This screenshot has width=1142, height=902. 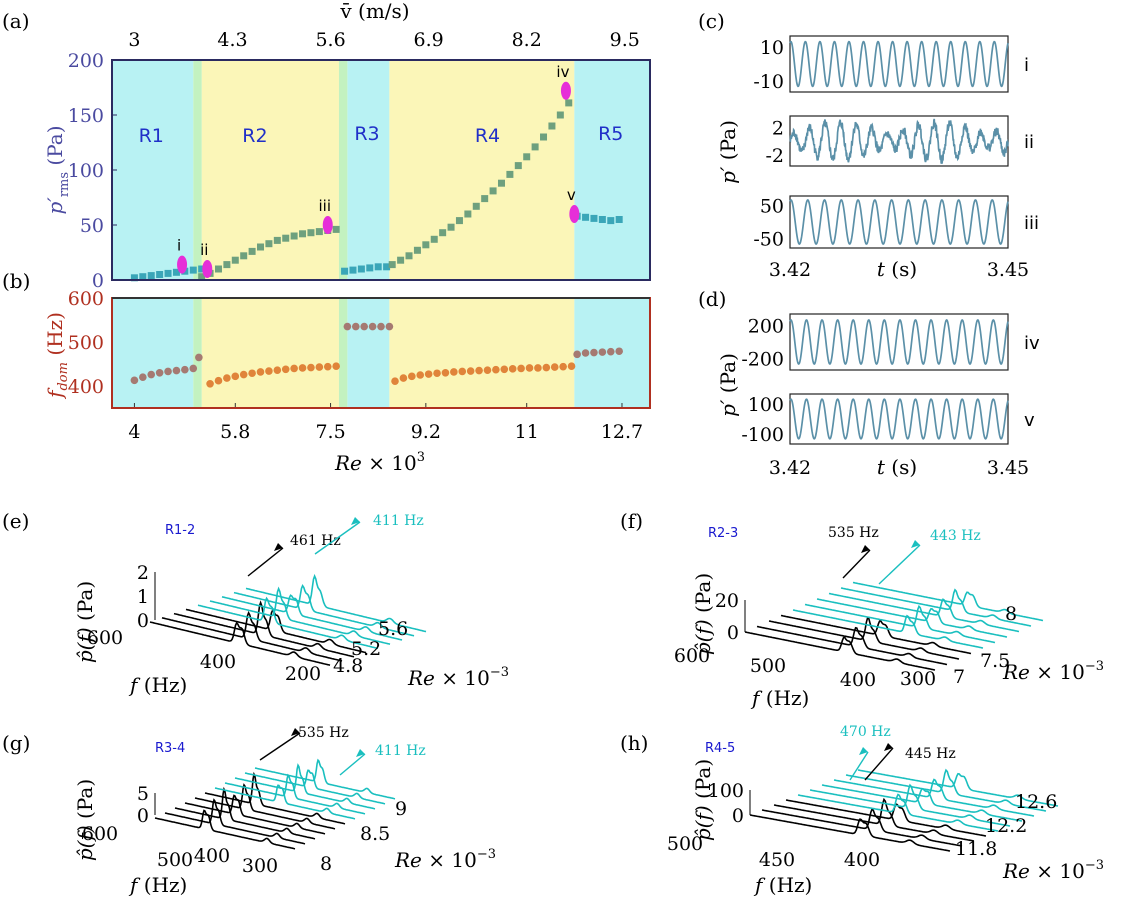 What do you see at coordinates (897, 467) in the screenshot?
I see `d-xlabel: t (s)` at bounding box center [897, 467].